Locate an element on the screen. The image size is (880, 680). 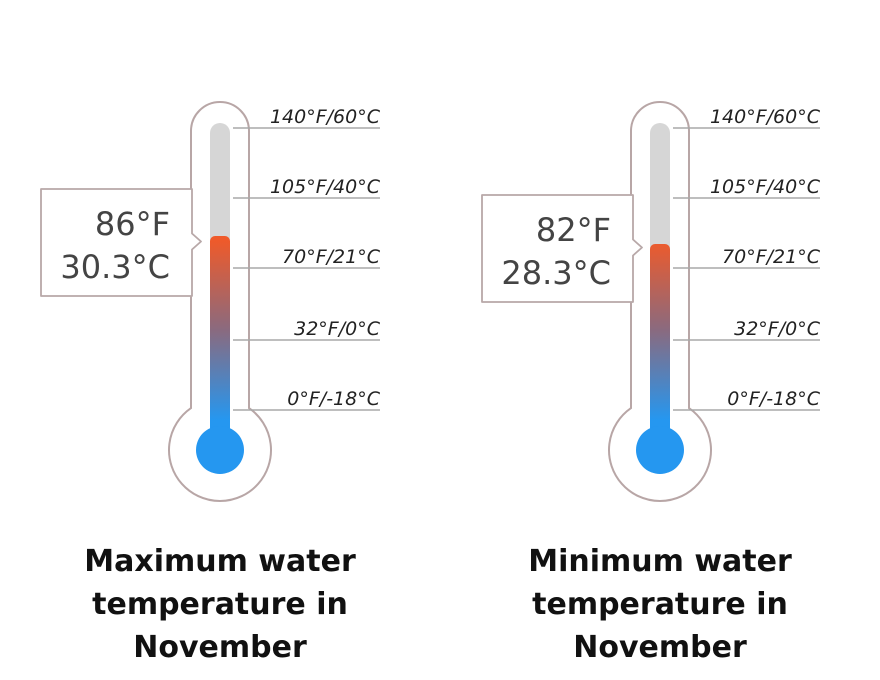
readout-celsius: 30.3°C is located at coordinates (115, 267).